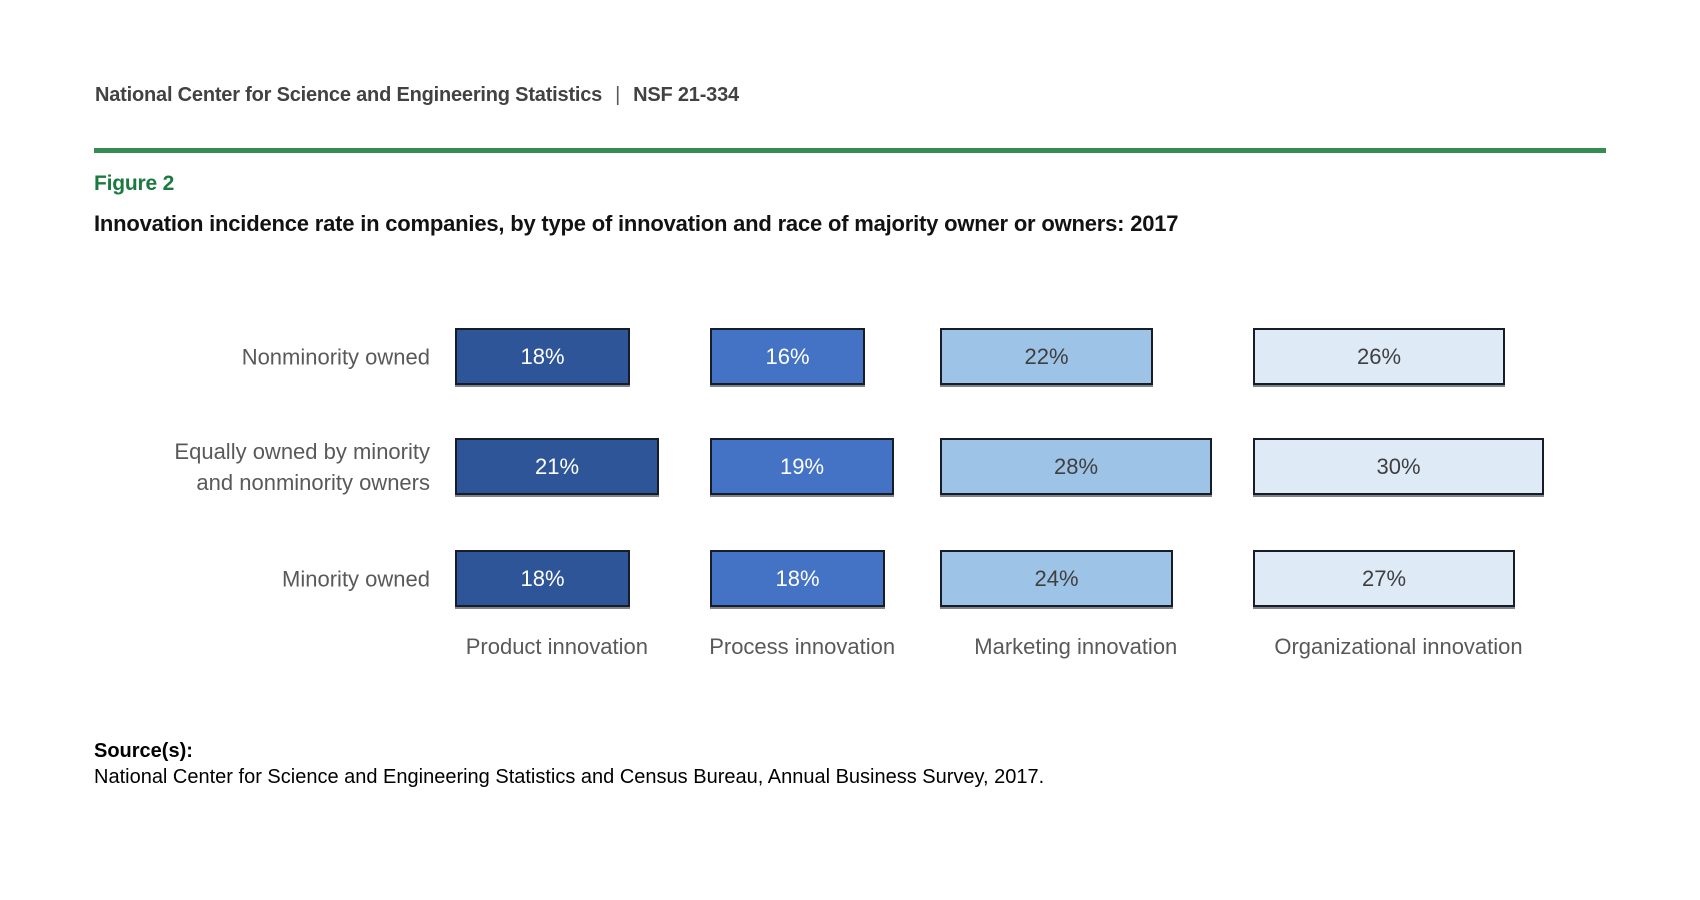 The height and width of the screenshot is (900, 1700). I want to click on bar: 16%, so click(787, 356).